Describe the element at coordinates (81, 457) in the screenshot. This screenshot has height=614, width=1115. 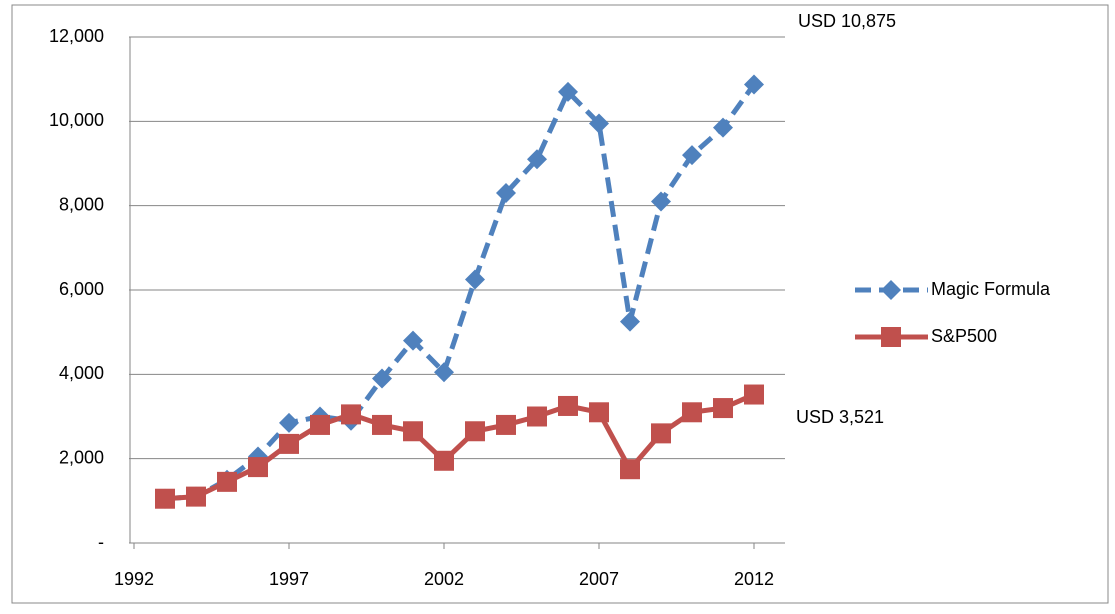
I see `y-tick-label: 2,000` at that location.